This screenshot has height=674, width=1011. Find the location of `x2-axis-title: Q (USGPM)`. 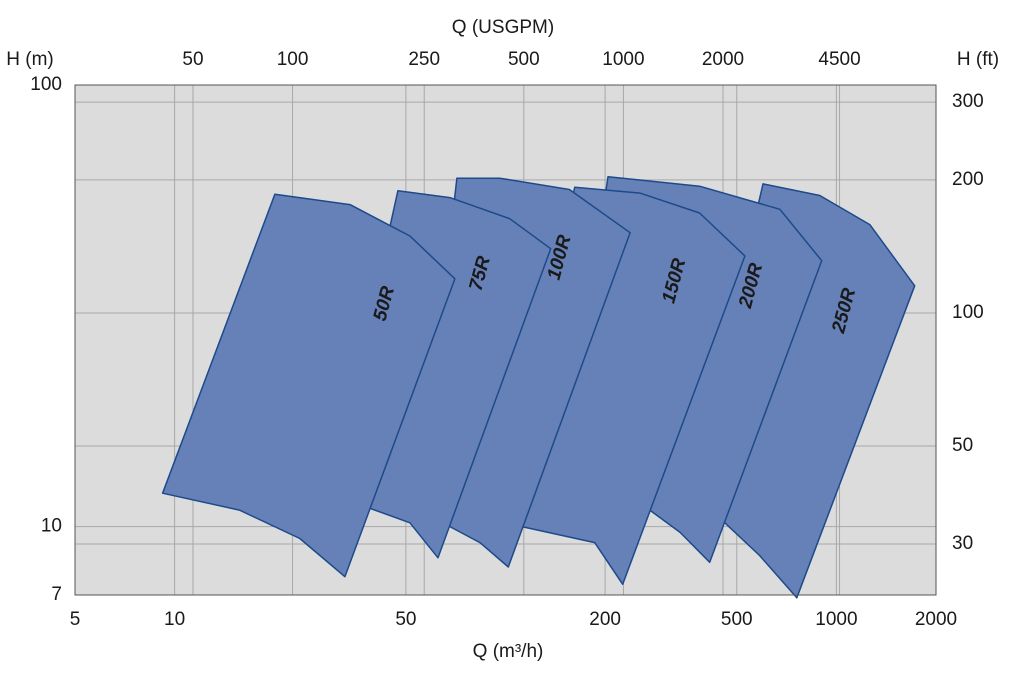

x2-axis-title: Q (USGPM) is located at coordinates (503, 27).